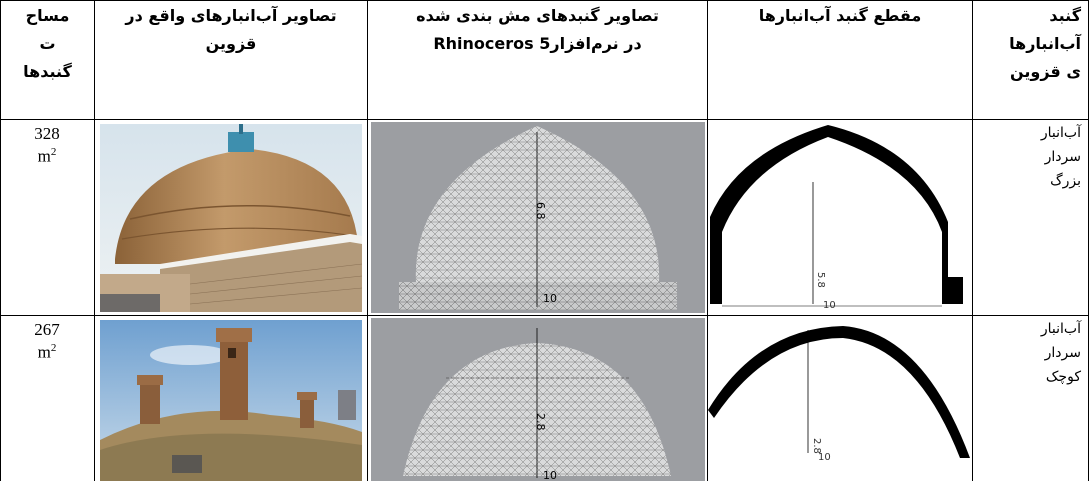 This screenshot has height=481, width=1089. What do you see at coordinates (47, 341) in the screenshot?
I see `area-value-cell: 267 m2` at bounding box center [47, 341].